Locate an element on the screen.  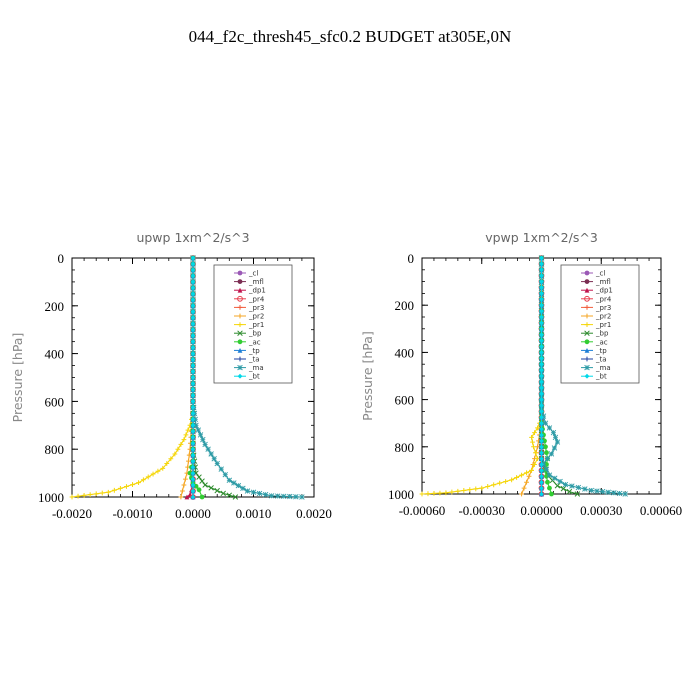
chart1-legend-item: _bp is located at coordinates (248, 334).